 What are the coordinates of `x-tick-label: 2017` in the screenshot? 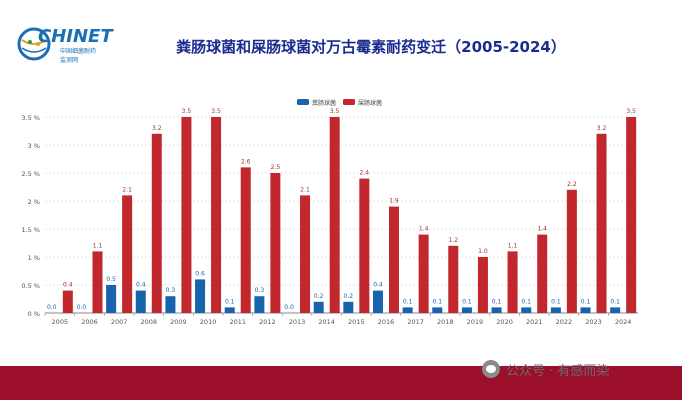 It's located at (415, 322).